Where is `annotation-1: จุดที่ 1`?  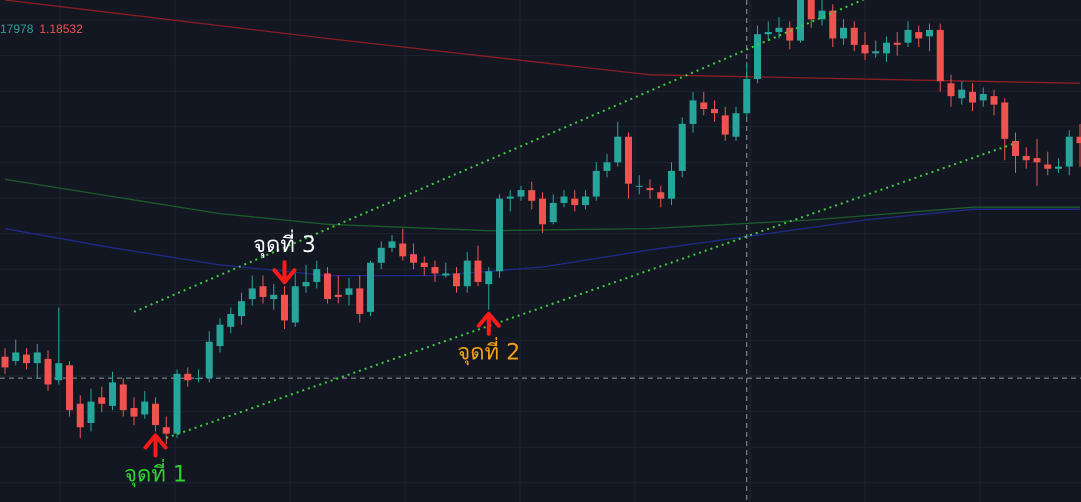
annotation-1: จุดที่ 1 is located at coordinates (155, 460).